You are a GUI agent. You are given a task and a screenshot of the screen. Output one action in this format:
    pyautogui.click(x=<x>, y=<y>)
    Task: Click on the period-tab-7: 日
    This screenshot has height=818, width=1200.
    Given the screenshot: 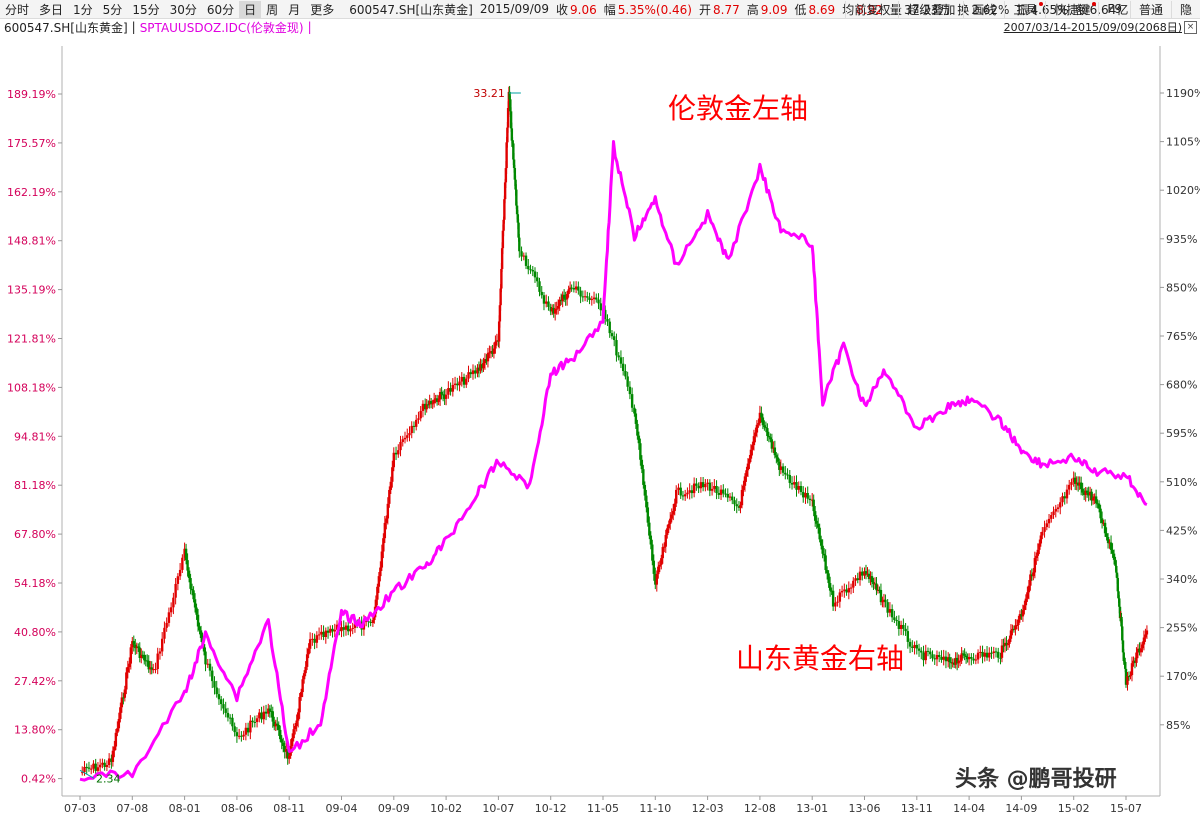 What is the action you would take?
    pyautogui.click(x=250, y=9)
    